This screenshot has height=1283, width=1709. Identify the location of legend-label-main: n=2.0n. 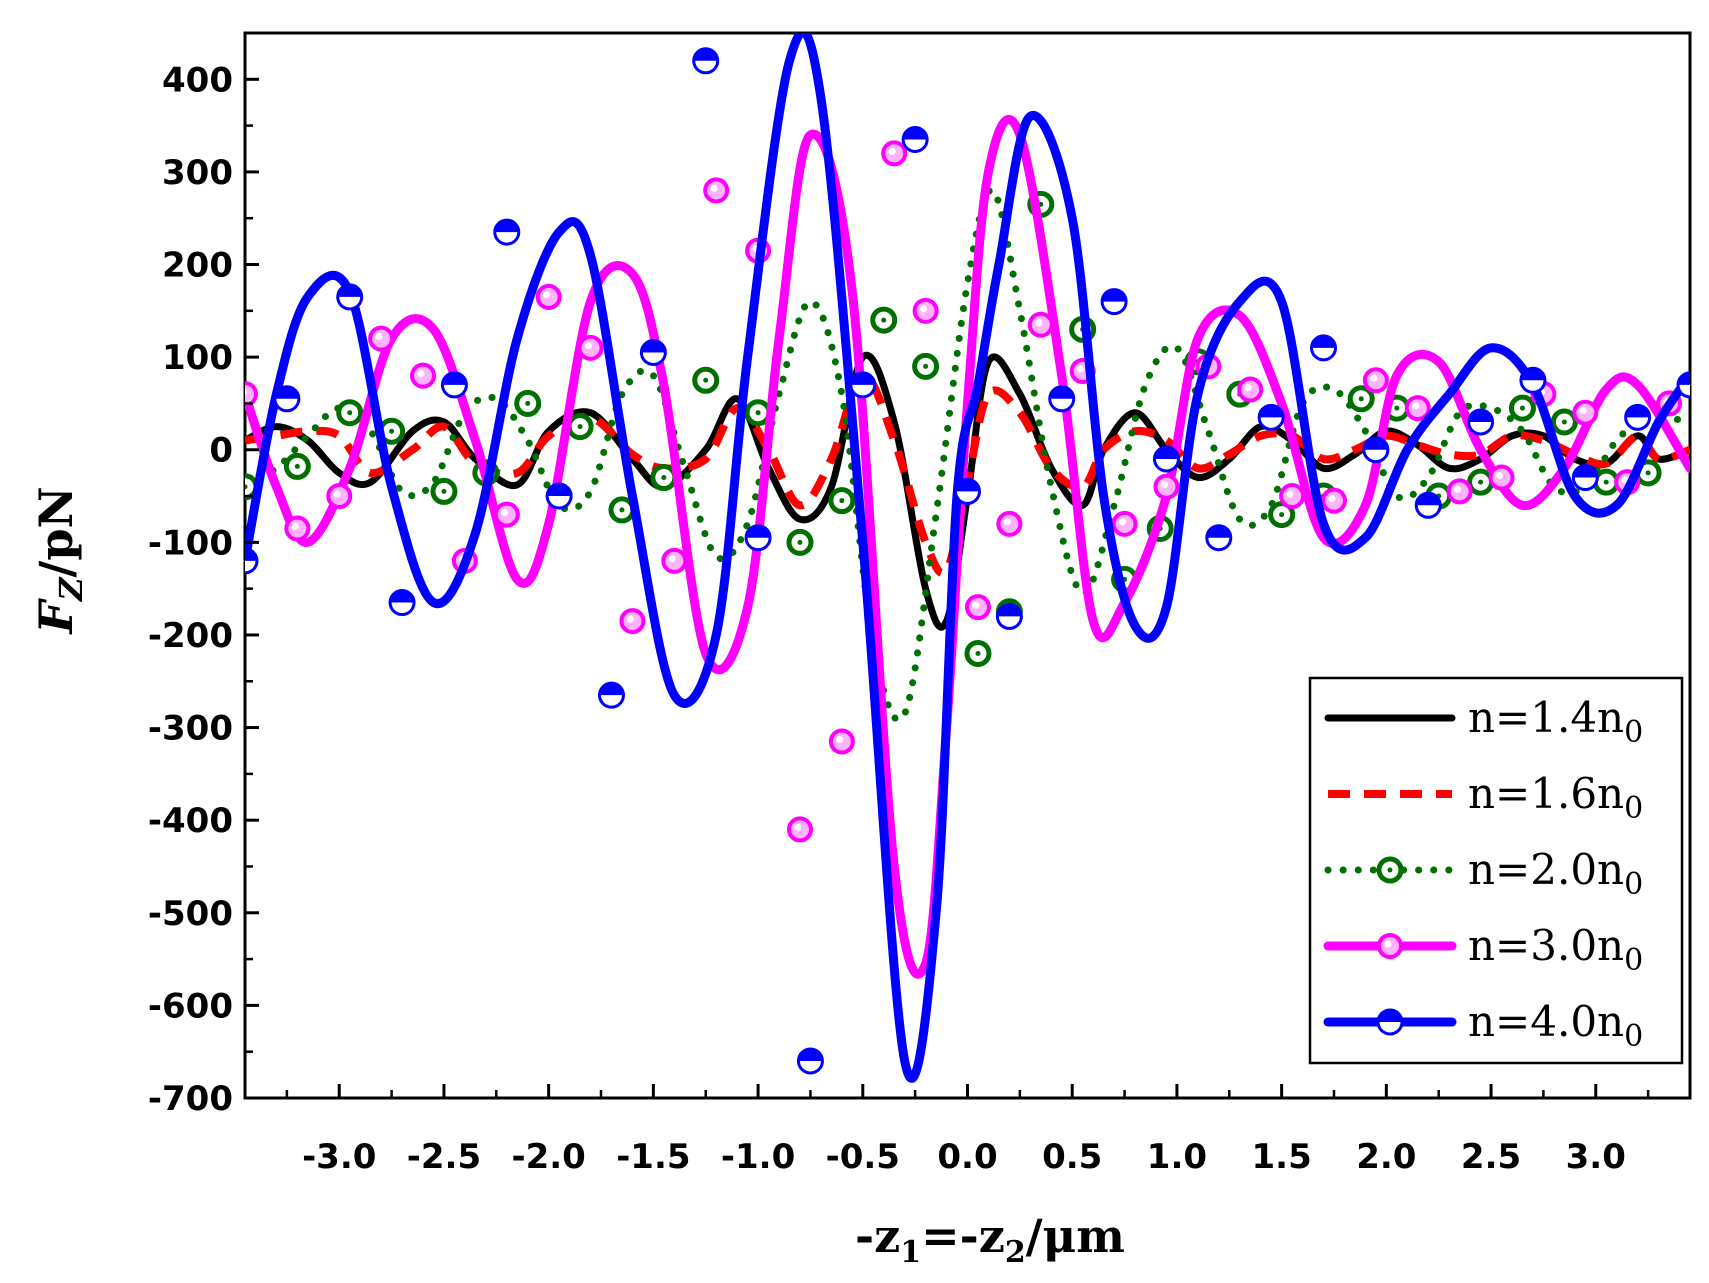
(1546, 869).